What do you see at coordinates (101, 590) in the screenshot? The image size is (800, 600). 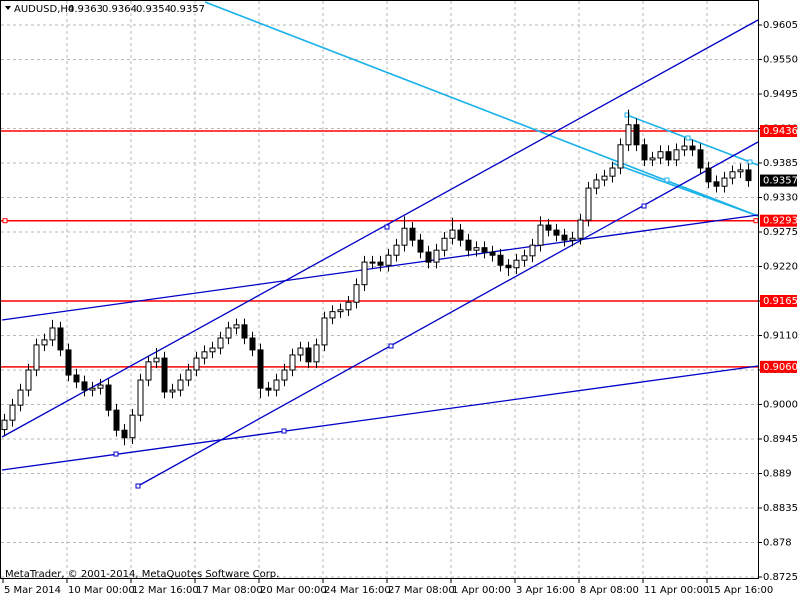 I see `x-tick-label: 10 Mar 00:00` at bounding box center [101, 590].